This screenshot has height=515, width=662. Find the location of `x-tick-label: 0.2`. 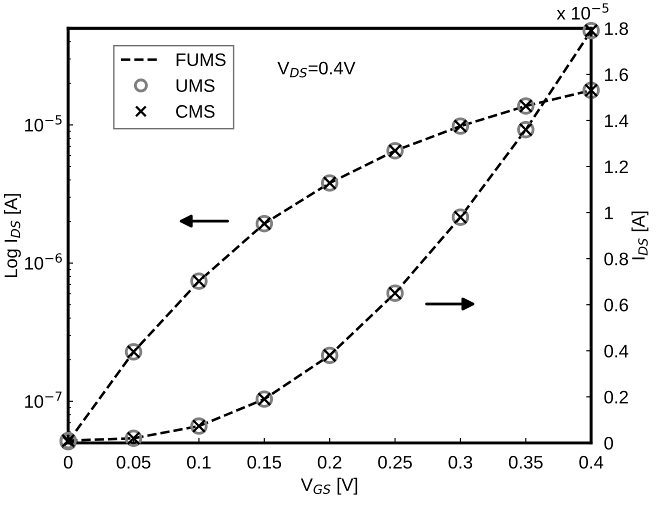

x-tick-label: 0.2 is located at coordinates (330, 462).